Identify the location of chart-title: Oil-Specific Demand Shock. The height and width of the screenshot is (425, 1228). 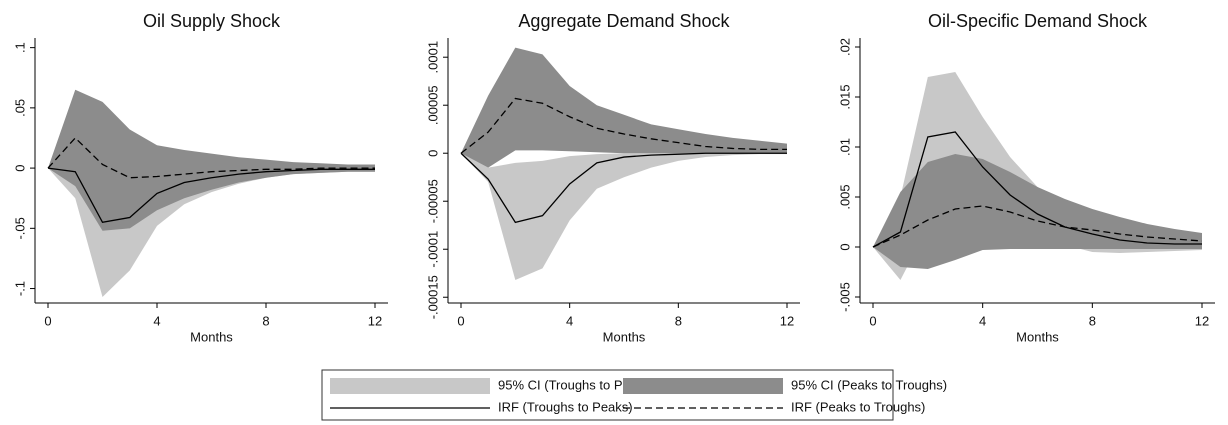
(1038, 21).